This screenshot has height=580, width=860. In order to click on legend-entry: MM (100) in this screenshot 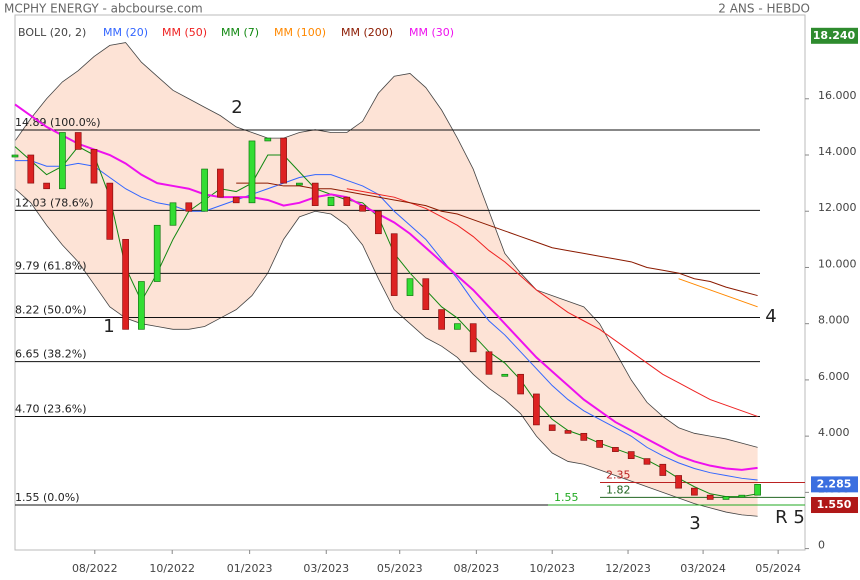, I will do `click(300, 32)`.